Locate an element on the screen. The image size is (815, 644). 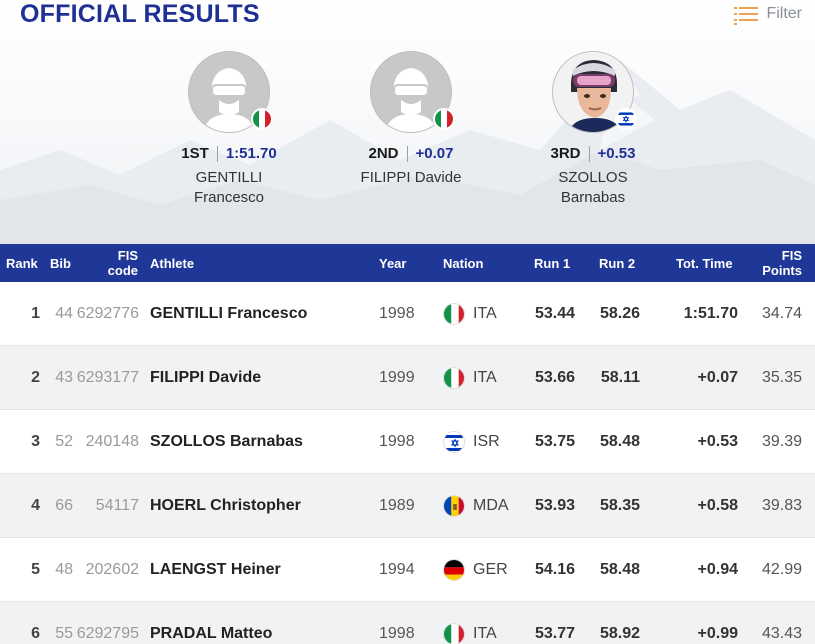
podium-place: 2ND is located at coordinates (383, 153).